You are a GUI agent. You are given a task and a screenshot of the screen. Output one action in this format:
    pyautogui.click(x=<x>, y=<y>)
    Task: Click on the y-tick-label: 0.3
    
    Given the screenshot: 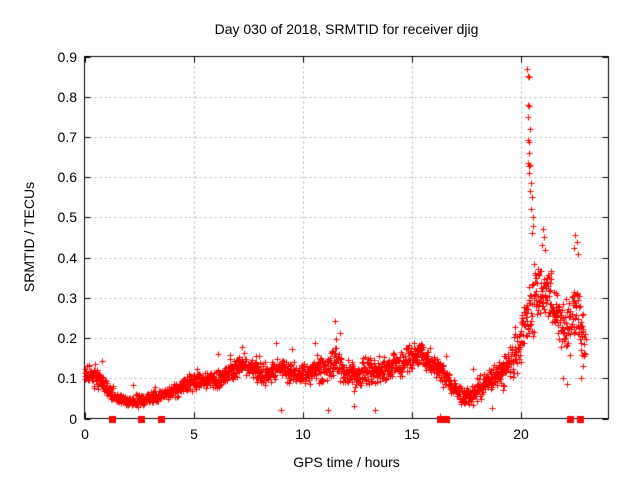 What is the action you would take?
    pyautogui.click(x=67, y=298)
    